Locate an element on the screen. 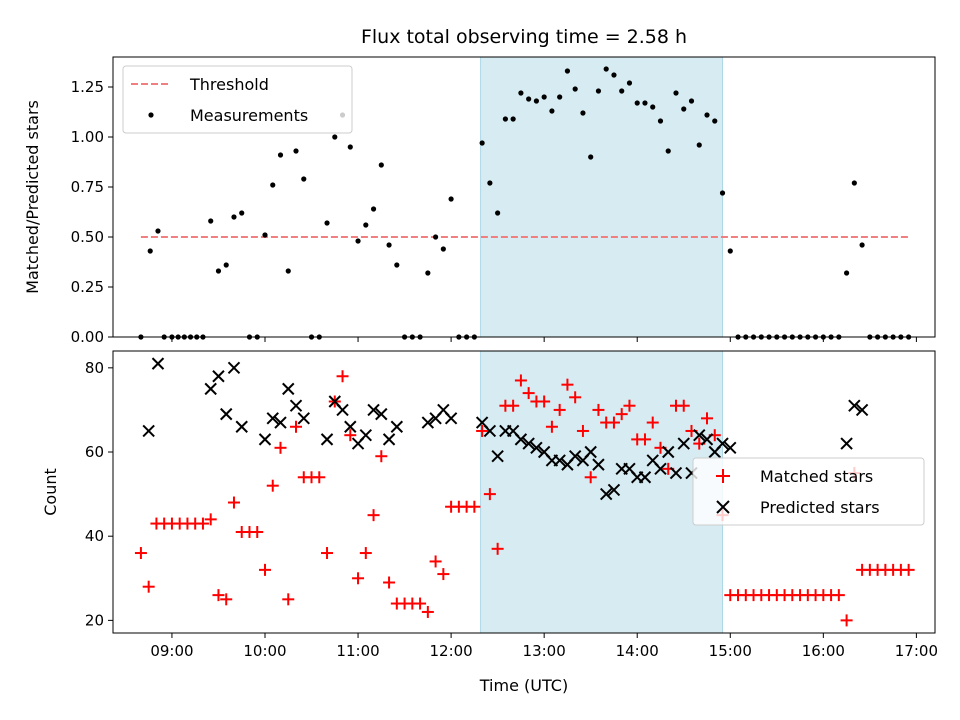 The height and width of the screenshot is (720, 960). chart-title: Flux total observing time = 2.58 h is located at coordinates (524, 37).